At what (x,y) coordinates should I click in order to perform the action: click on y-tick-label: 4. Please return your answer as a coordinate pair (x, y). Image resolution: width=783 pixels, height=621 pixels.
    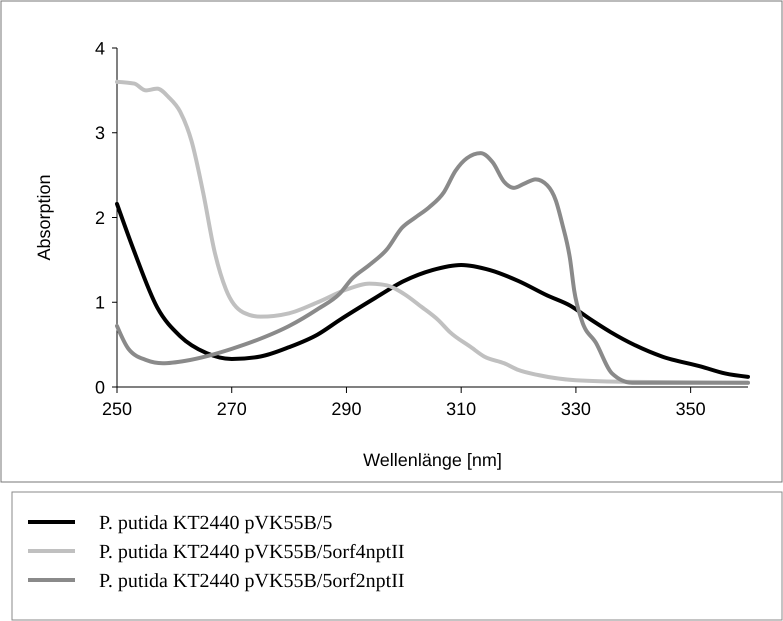
    Looking at the image, I should click on (99, 48).